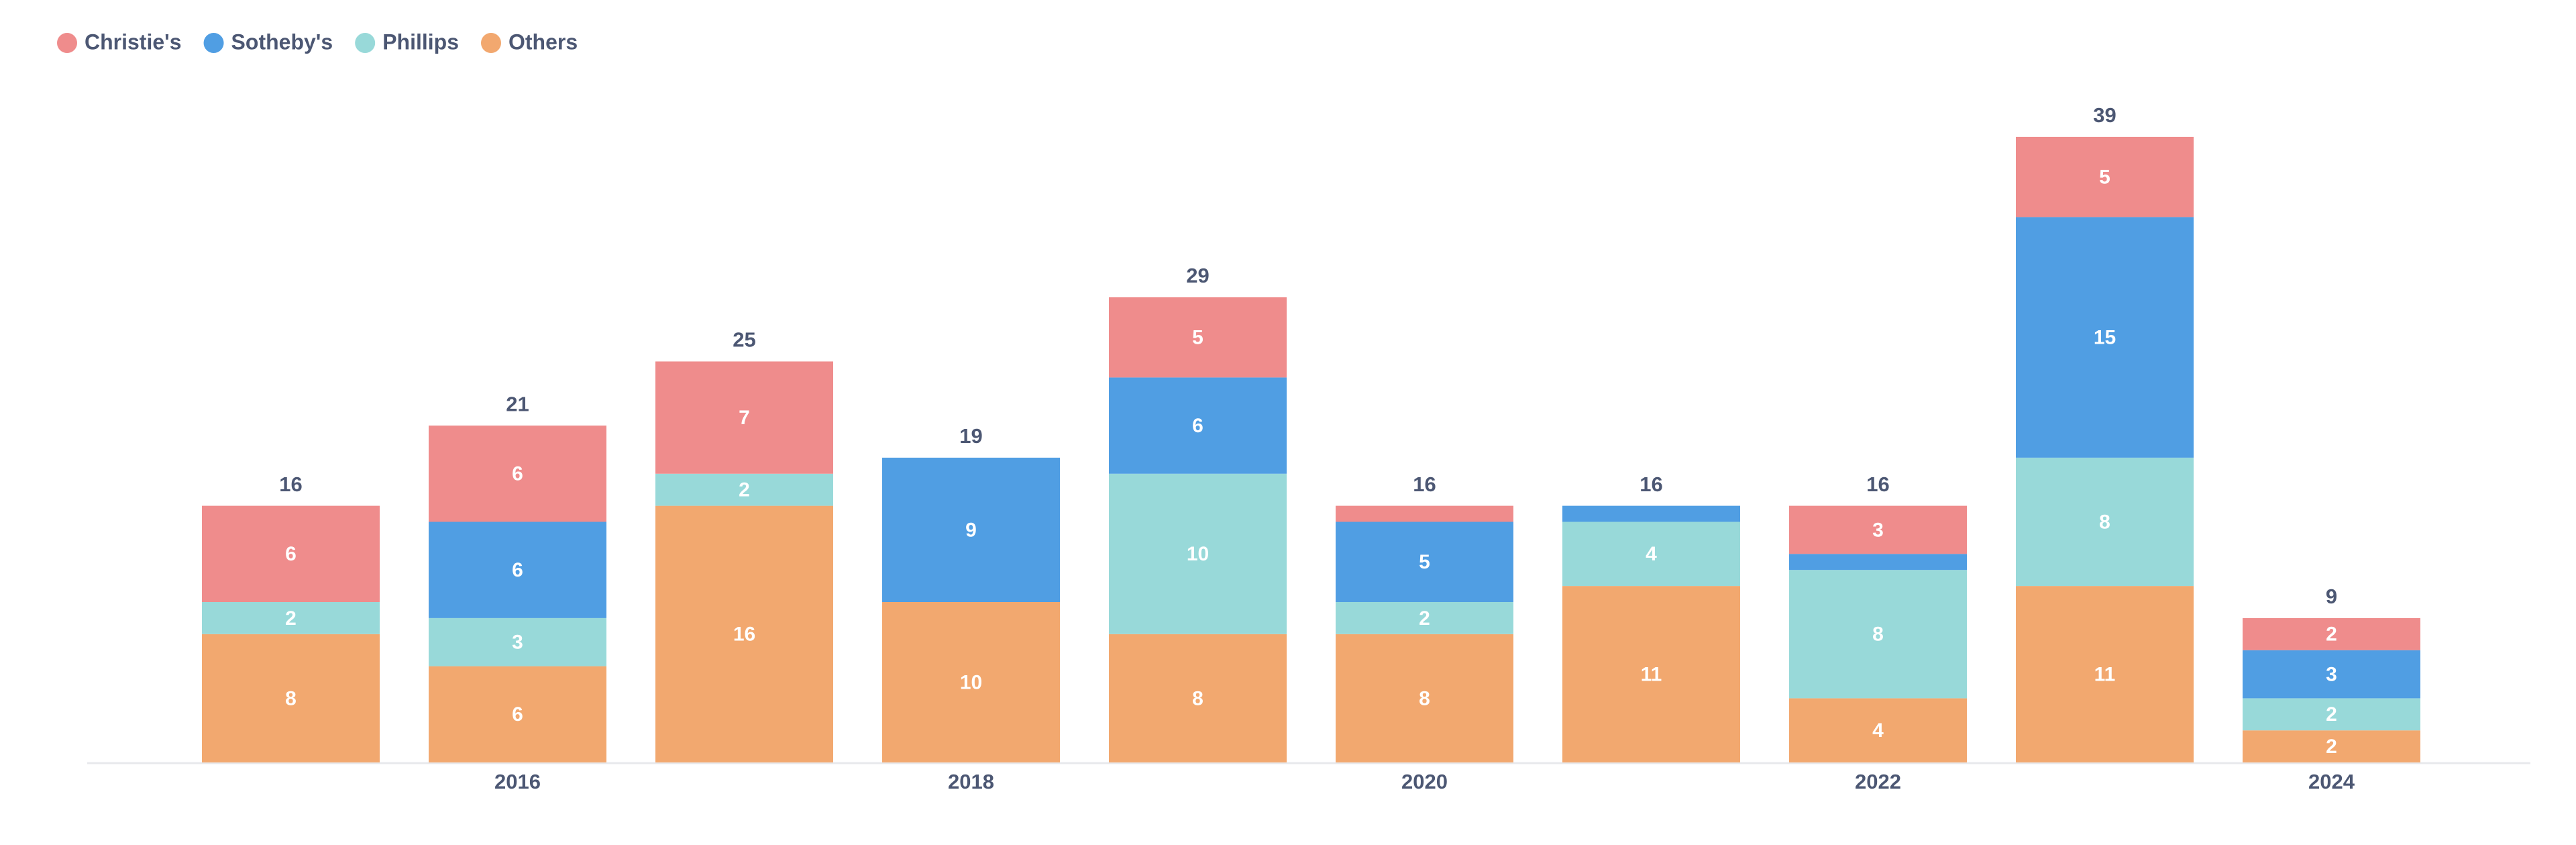 The height and width of the screenshot is (845, 2576). What do you see at coordinates (420, 42) in the screenshot?
I see `legend-label: Phillips` at bounding box center [420, 42].